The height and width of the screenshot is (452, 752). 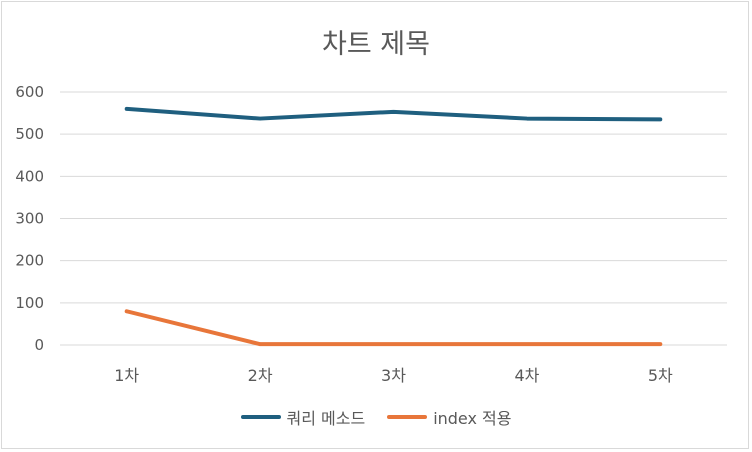 I want to click on y-tick-label: 400, so click(x=29, y=176).